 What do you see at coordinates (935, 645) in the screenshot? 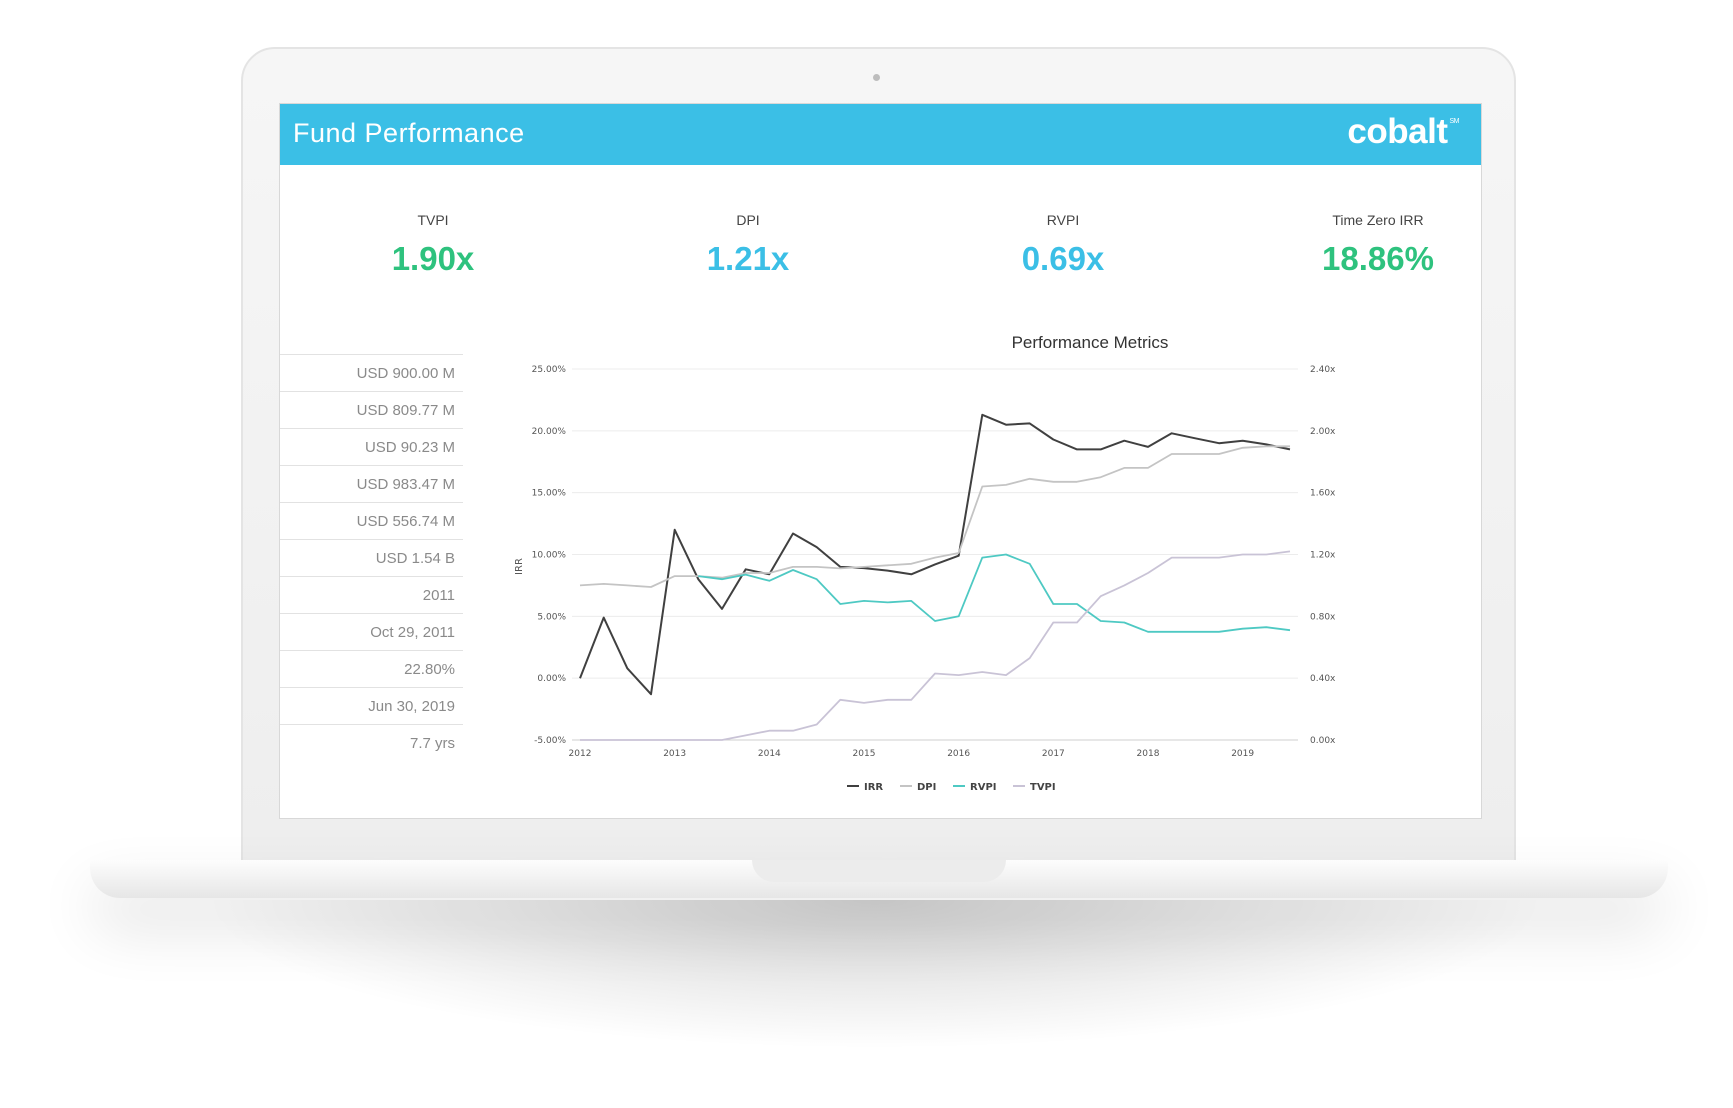
I see `series-line-tvpi` at bounding box center [935, 645].